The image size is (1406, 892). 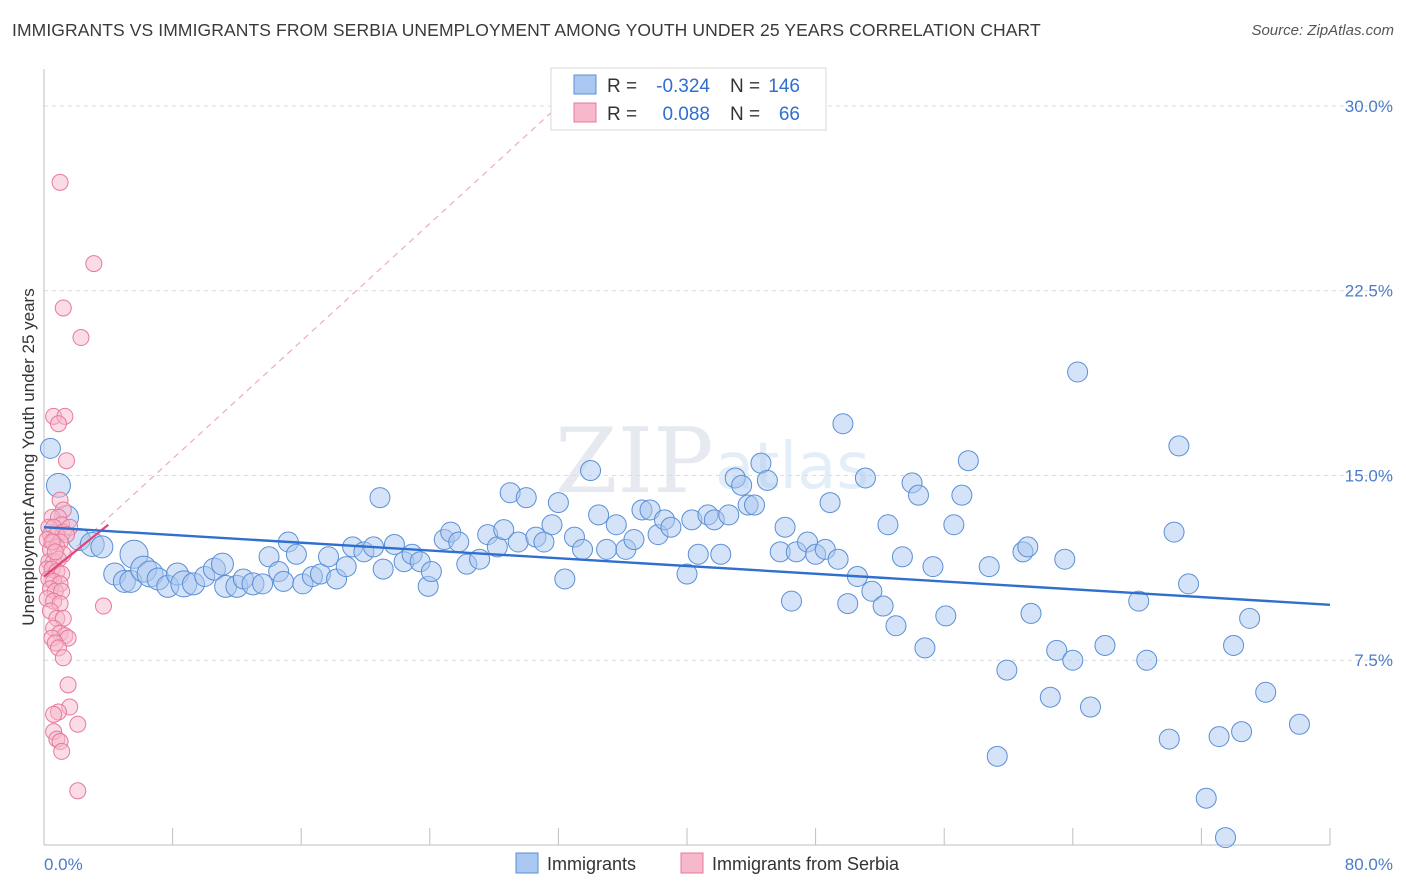 What do you see at coordinates (751, 836) in the screenshot?
I see `x-ticks` at bounding box center [751, 836].